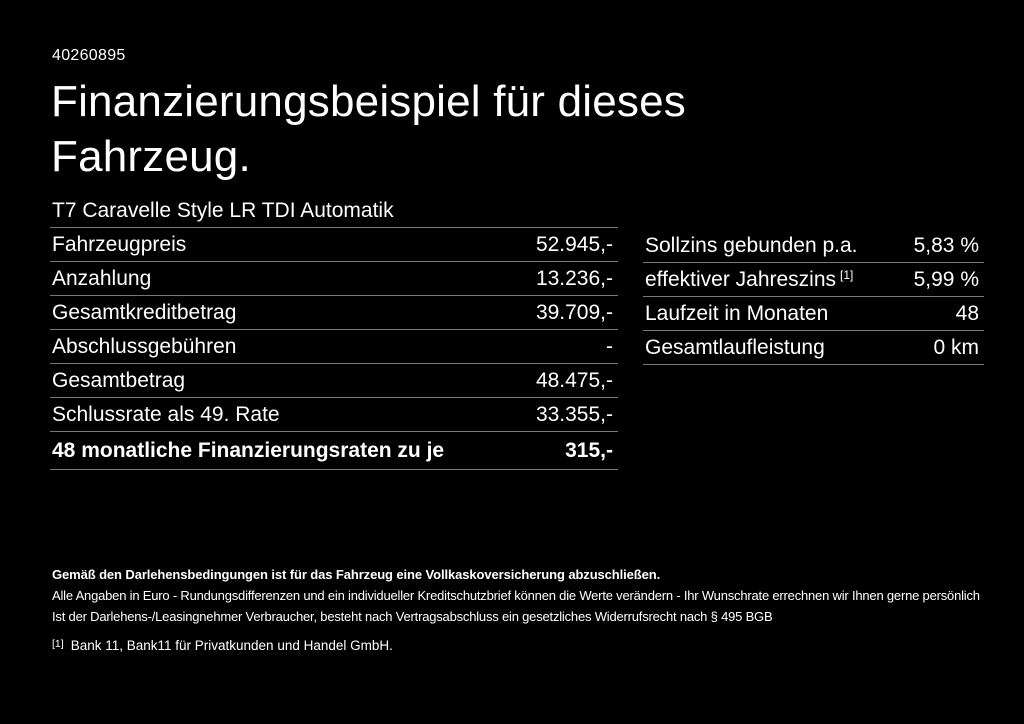  Describe the element at coordinates (737, 313) in the screenshot. I see `row-label: Laufzeit in Monaten` at that location.